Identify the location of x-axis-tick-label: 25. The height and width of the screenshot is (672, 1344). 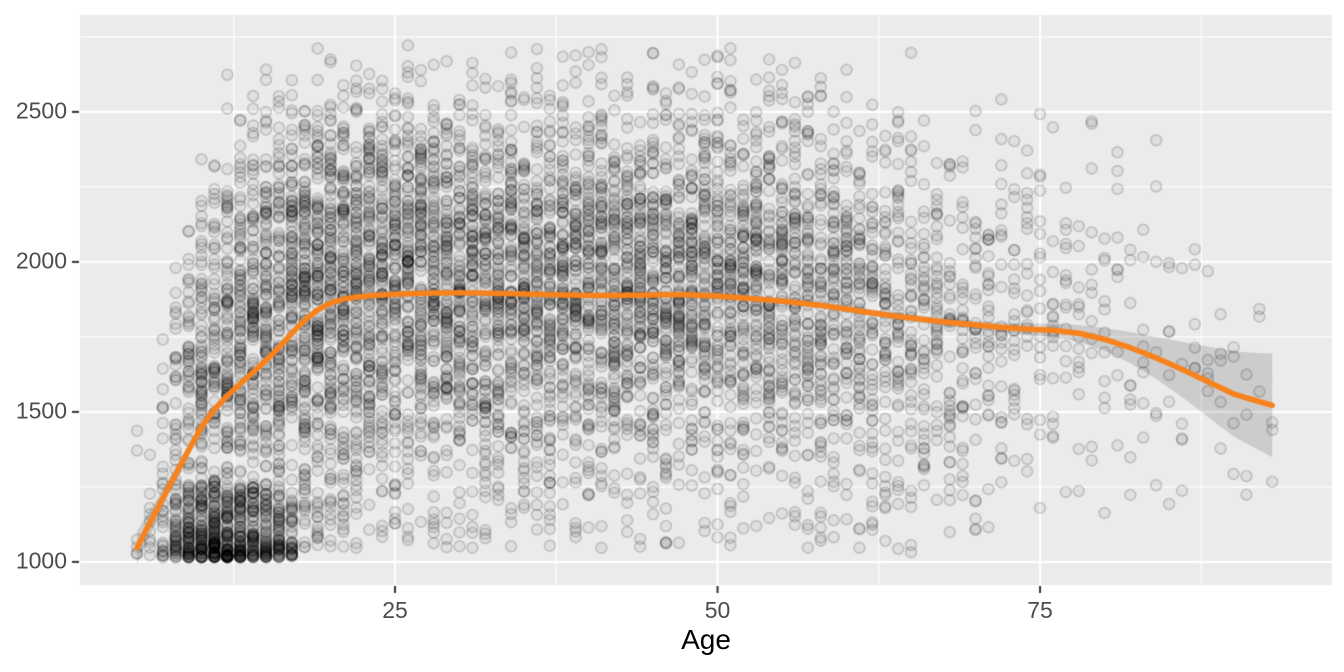
(395, 610).